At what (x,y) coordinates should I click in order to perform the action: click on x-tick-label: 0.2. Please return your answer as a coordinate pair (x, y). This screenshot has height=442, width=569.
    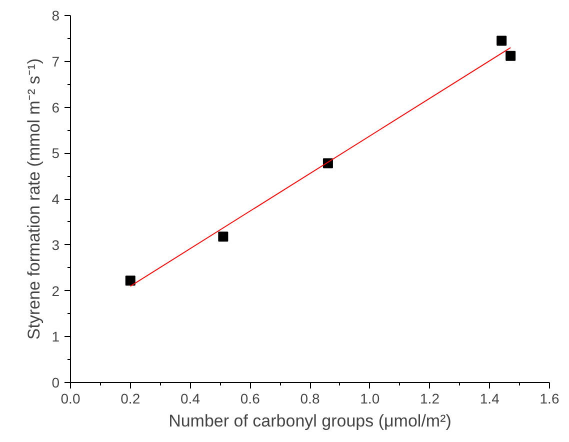
    Looking at the image, I should click on (130, 398).